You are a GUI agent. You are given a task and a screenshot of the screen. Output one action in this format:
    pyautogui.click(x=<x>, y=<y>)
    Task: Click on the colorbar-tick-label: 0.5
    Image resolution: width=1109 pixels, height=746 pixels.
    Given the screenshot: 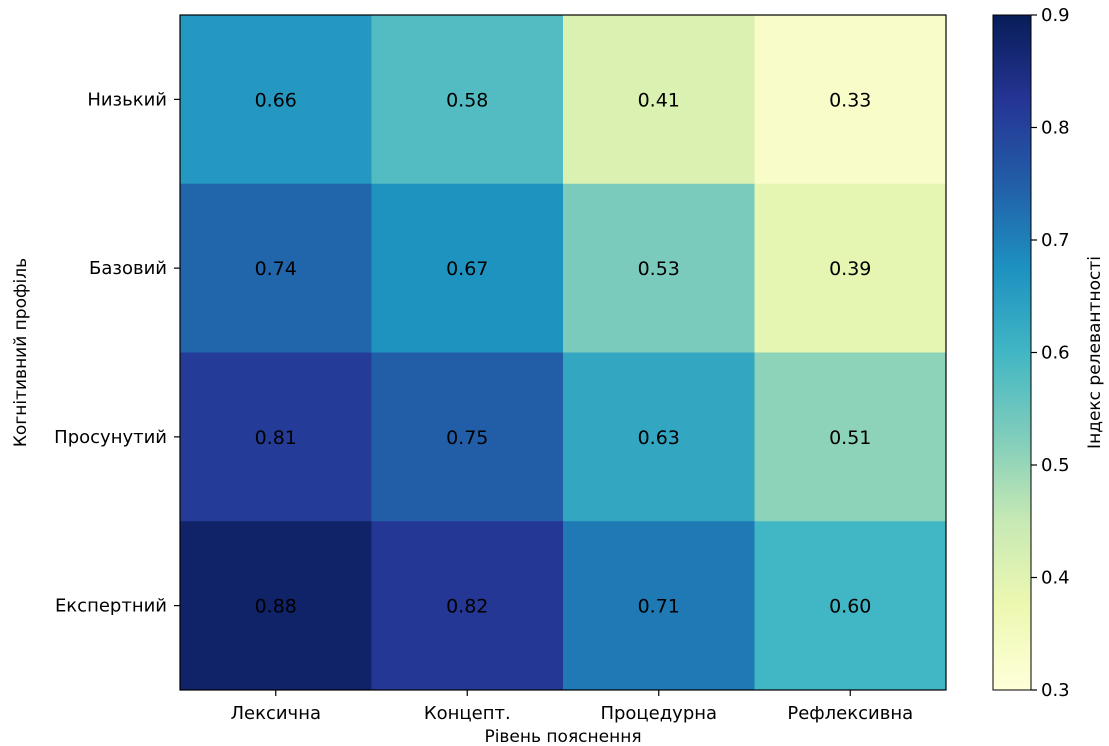 What is the action you would take?
    pyautogui.click(x=1055, y=465)
    